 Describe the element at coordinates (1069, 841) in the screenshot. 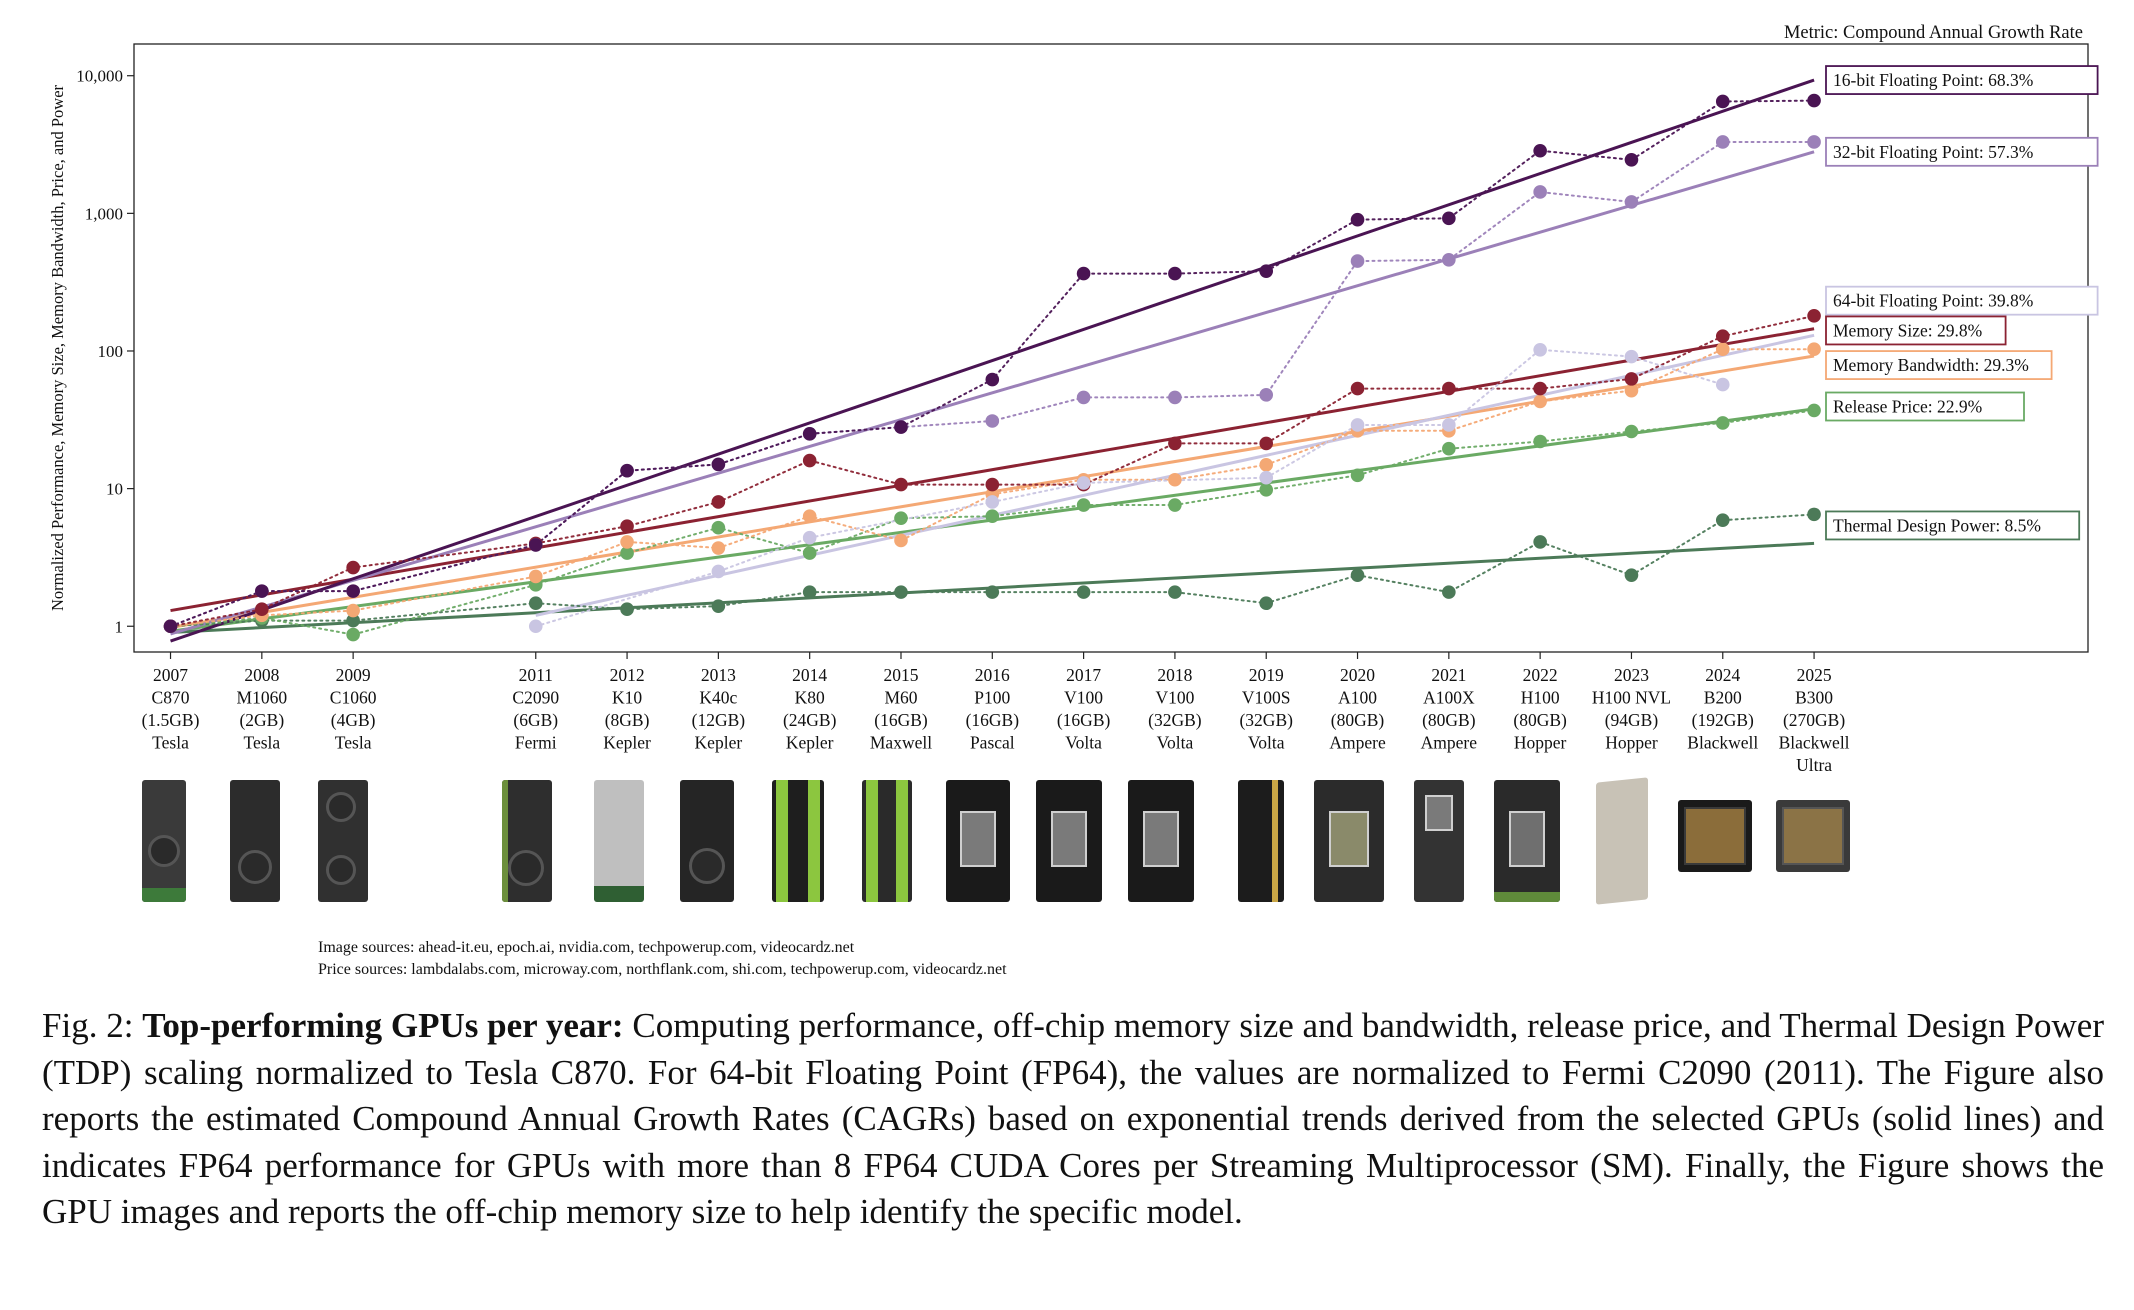

I see `gpu-image-v100-16gb` at that location.